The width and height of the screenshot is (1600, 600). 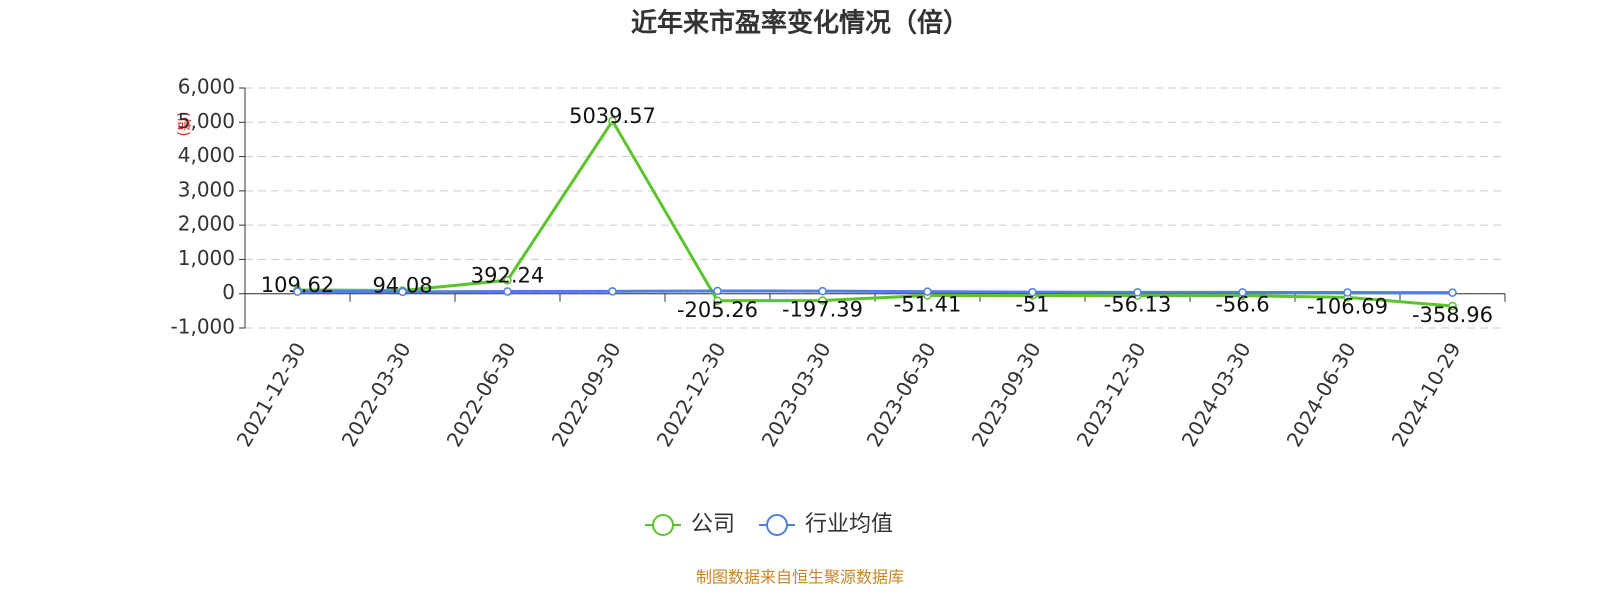 What do you see at coordinates (1032, 304) in the screenshot?
I see `value-label: -51` at bounding box center [1032, 304].